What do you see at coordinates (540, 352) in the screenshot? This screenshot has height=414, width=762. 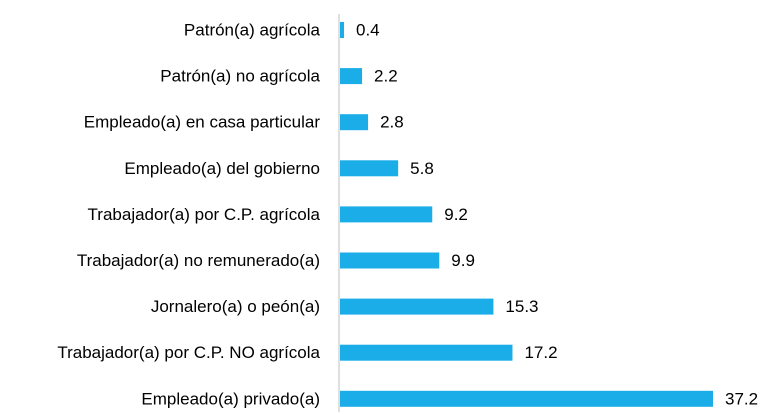 I see `value-label: 17.2` at bounding box center [540, 352].